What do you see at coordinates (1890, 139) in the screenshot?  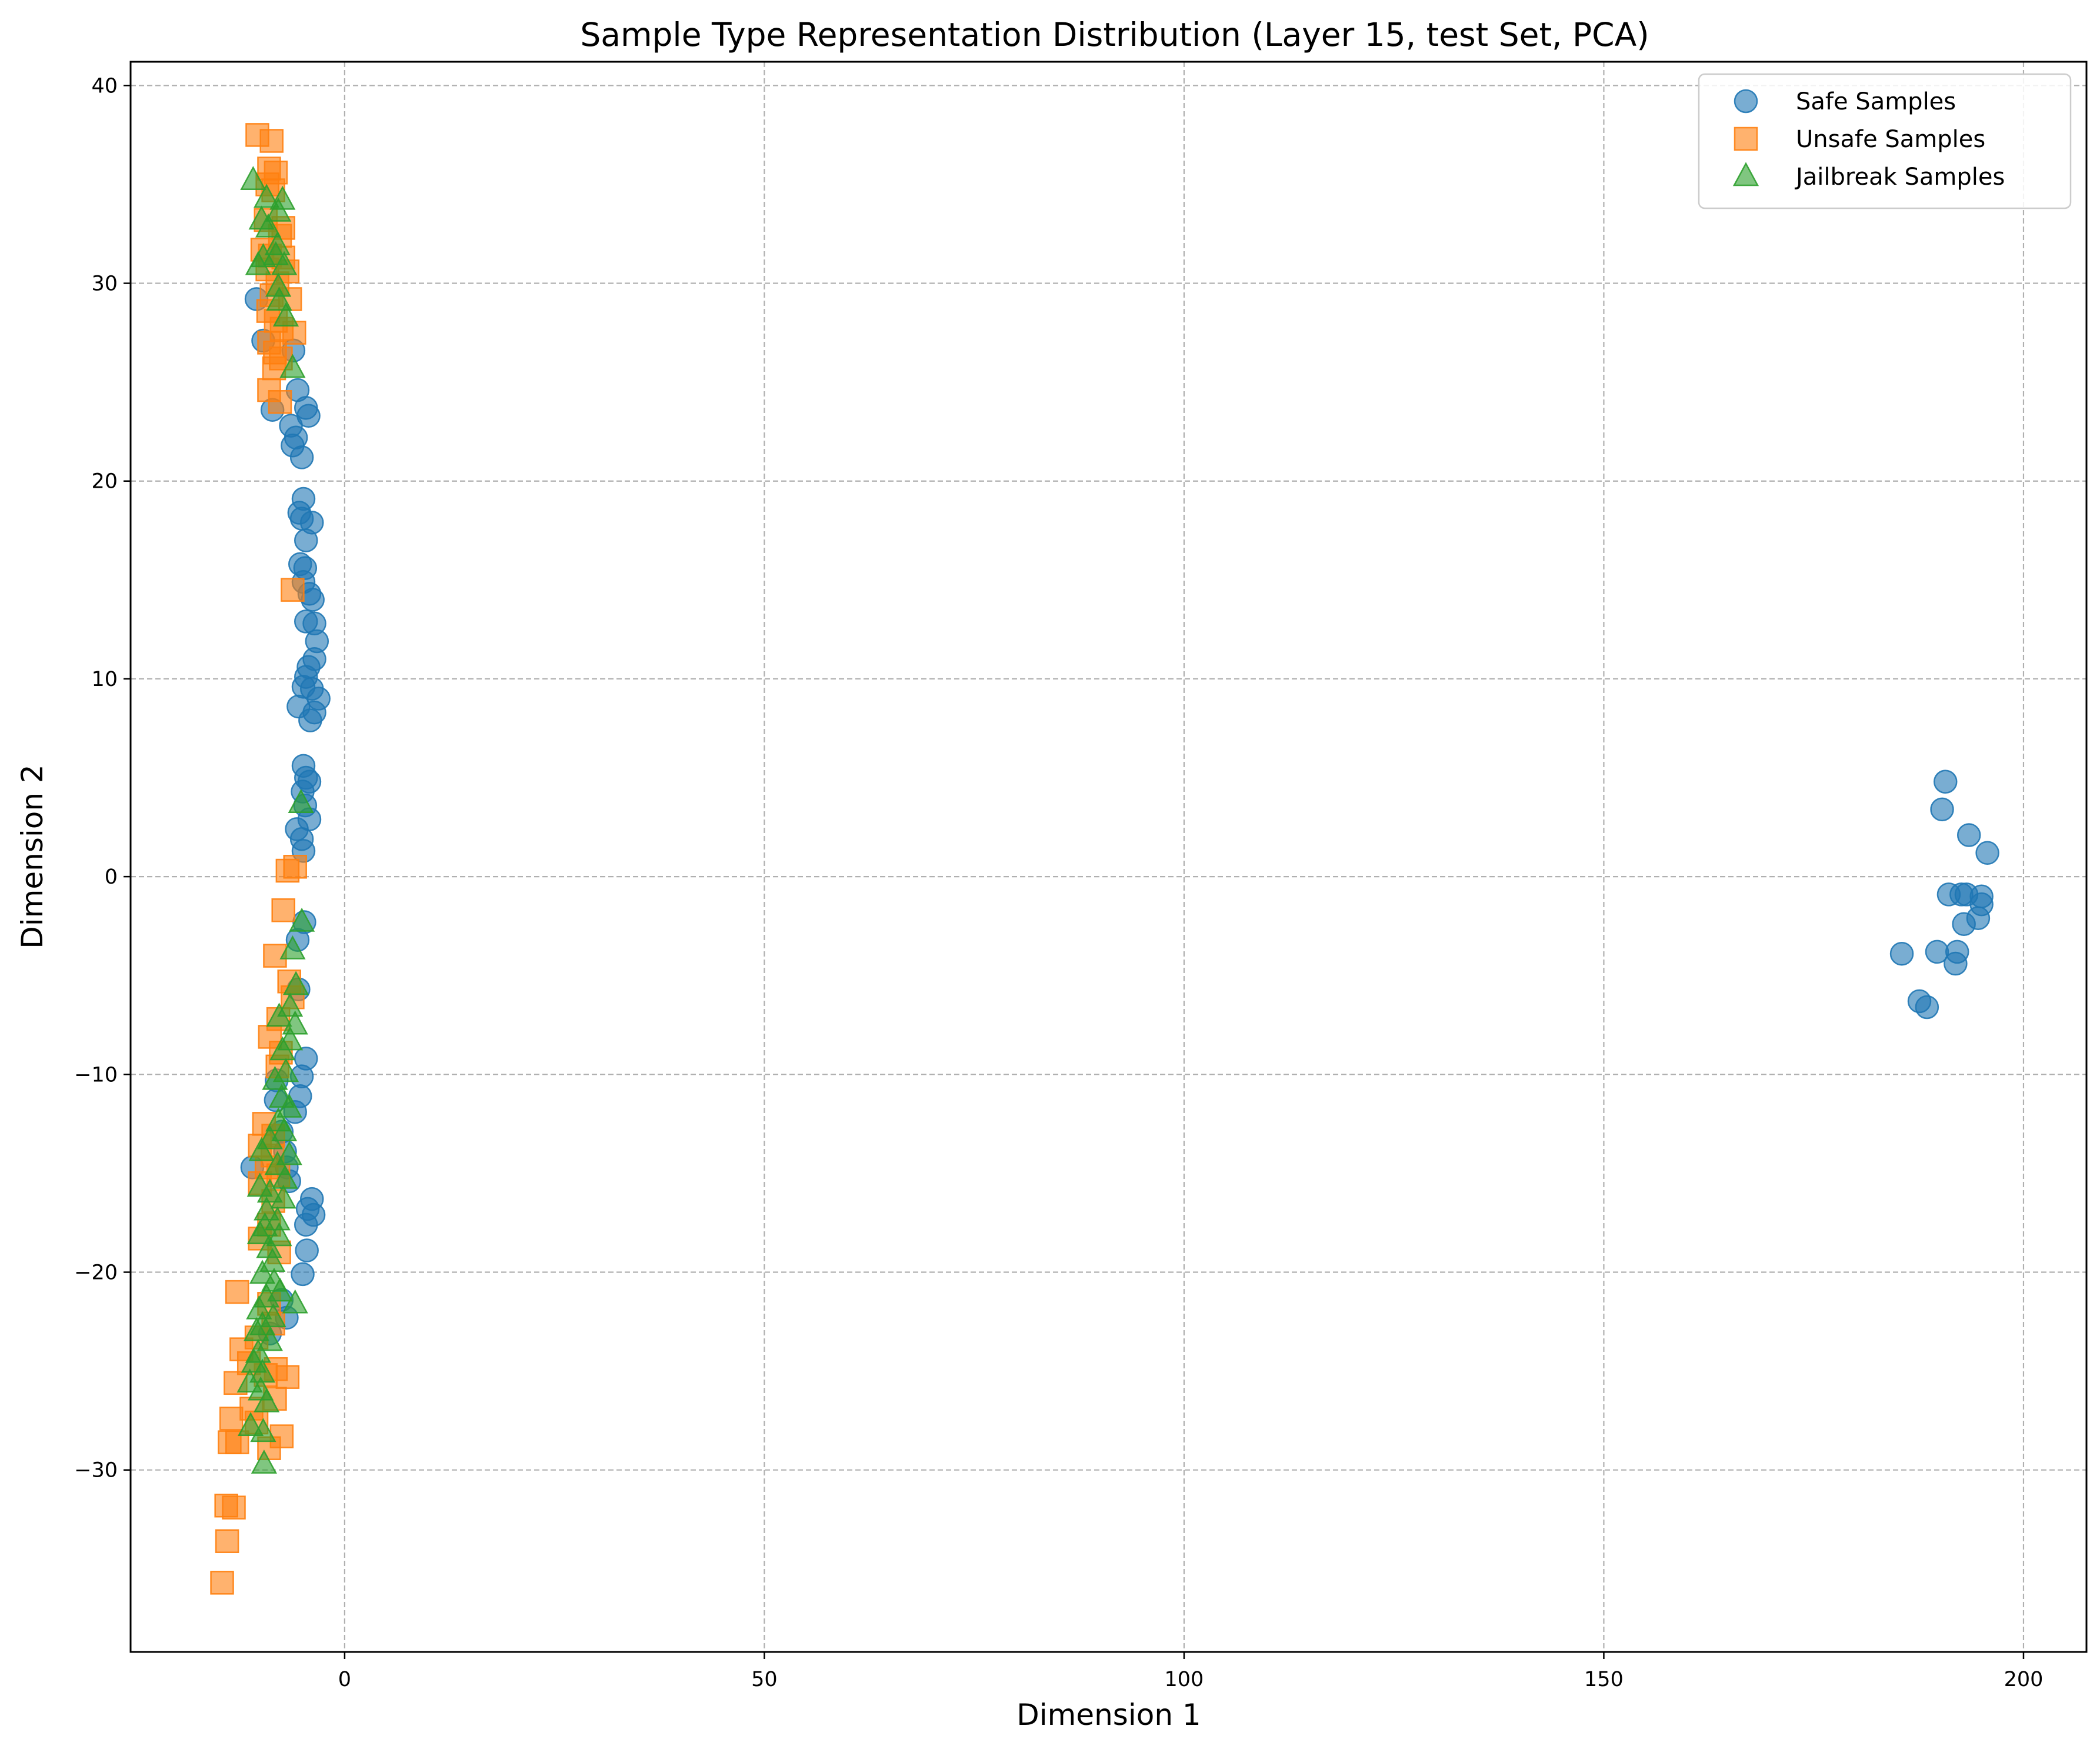 I see `legend-label: Unsafe Samples` at bounding box center [1890, 139].